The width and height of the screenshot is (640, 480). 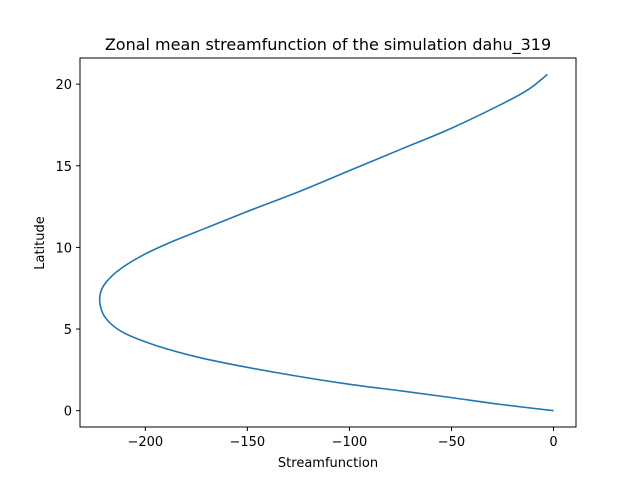 I want to click on y-axis-ticks: 0 5 10 15 20, so click(x=67, y=249).